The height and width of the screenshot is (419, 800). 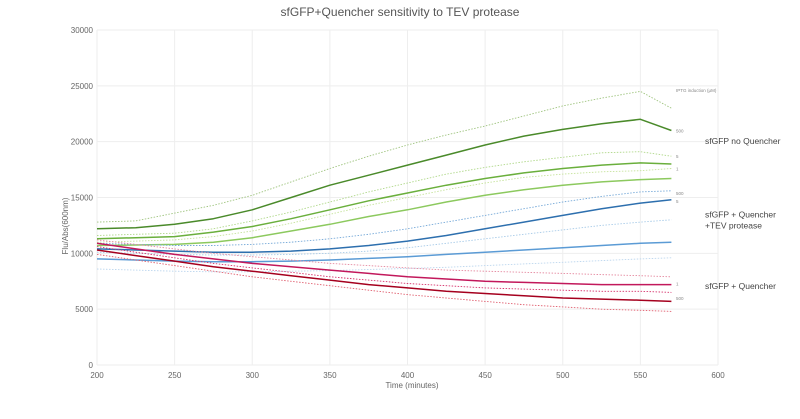 I want to click on group-label: sfGFP no Quencher, so click(x=743, y=141).